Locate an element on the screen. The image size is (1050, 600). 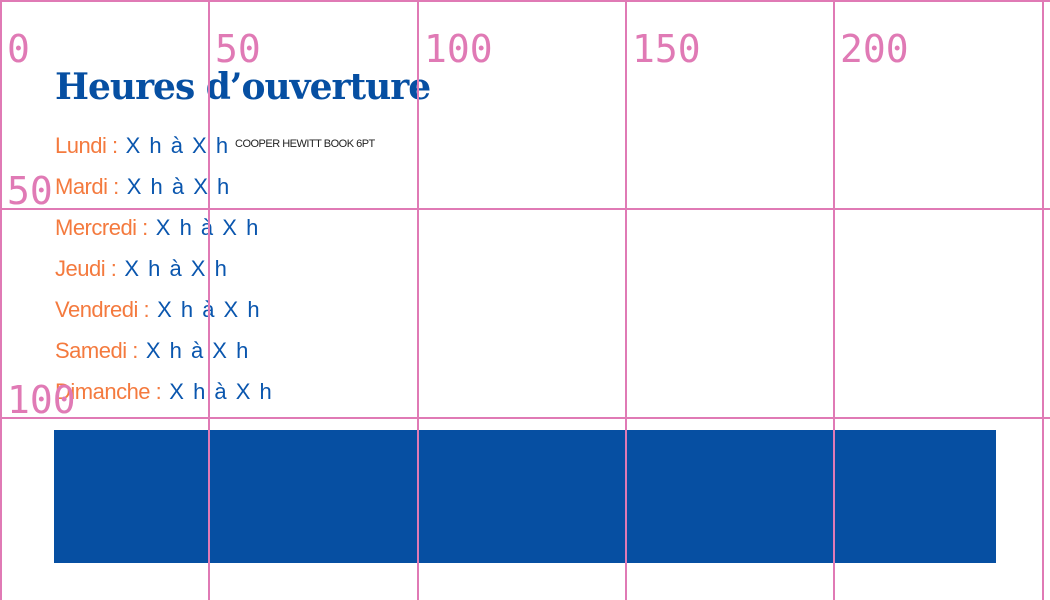
day-label: Samedi : is located at coordinates (96, 350).